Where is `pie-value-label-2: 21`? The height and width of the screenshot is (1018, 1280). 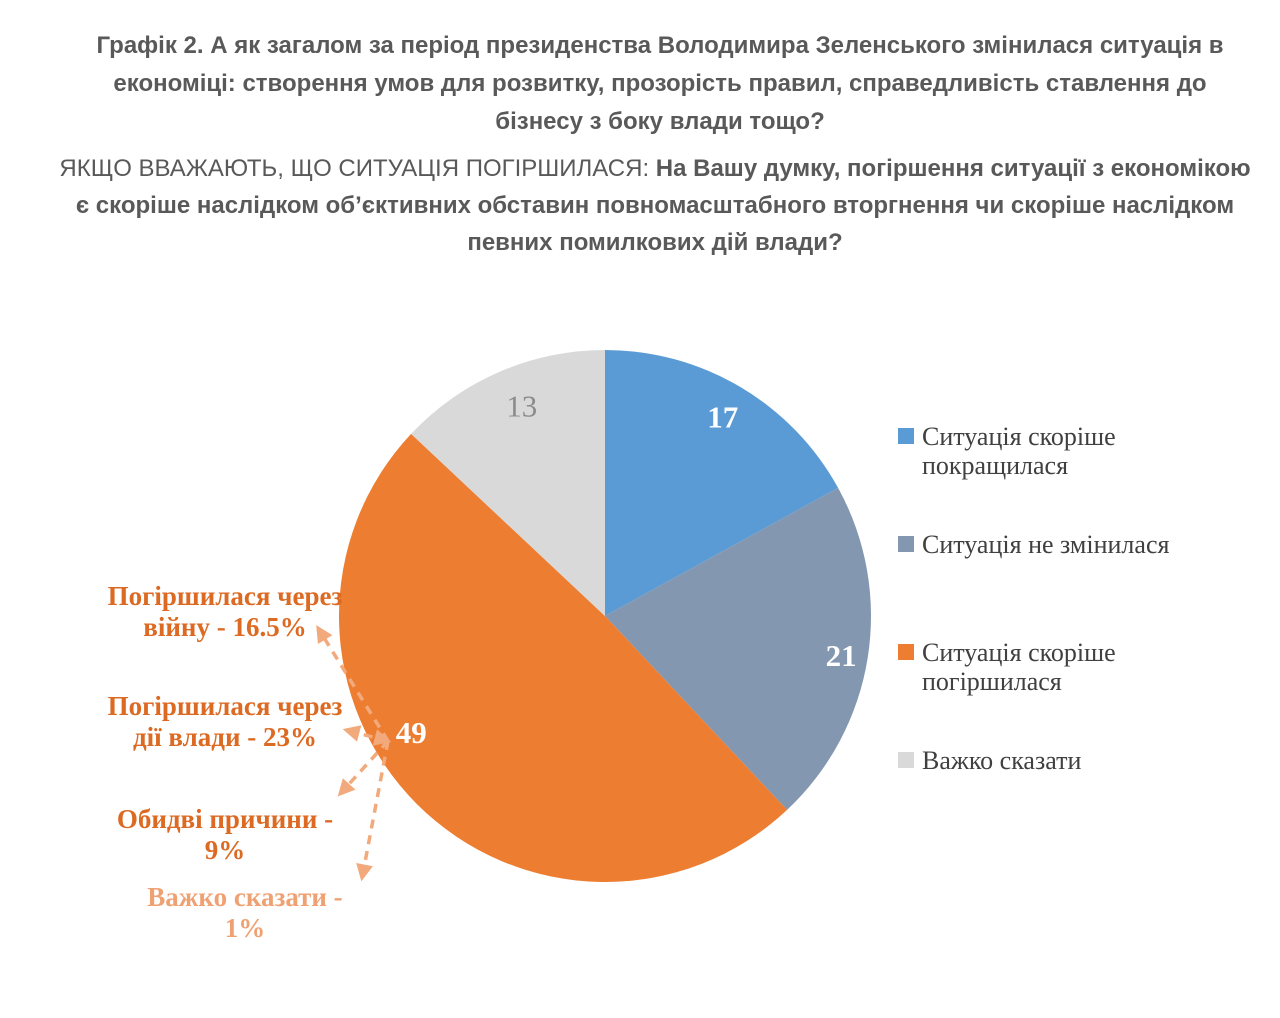
pie-value-label-2: 21 is located at coordinates (841, 655).